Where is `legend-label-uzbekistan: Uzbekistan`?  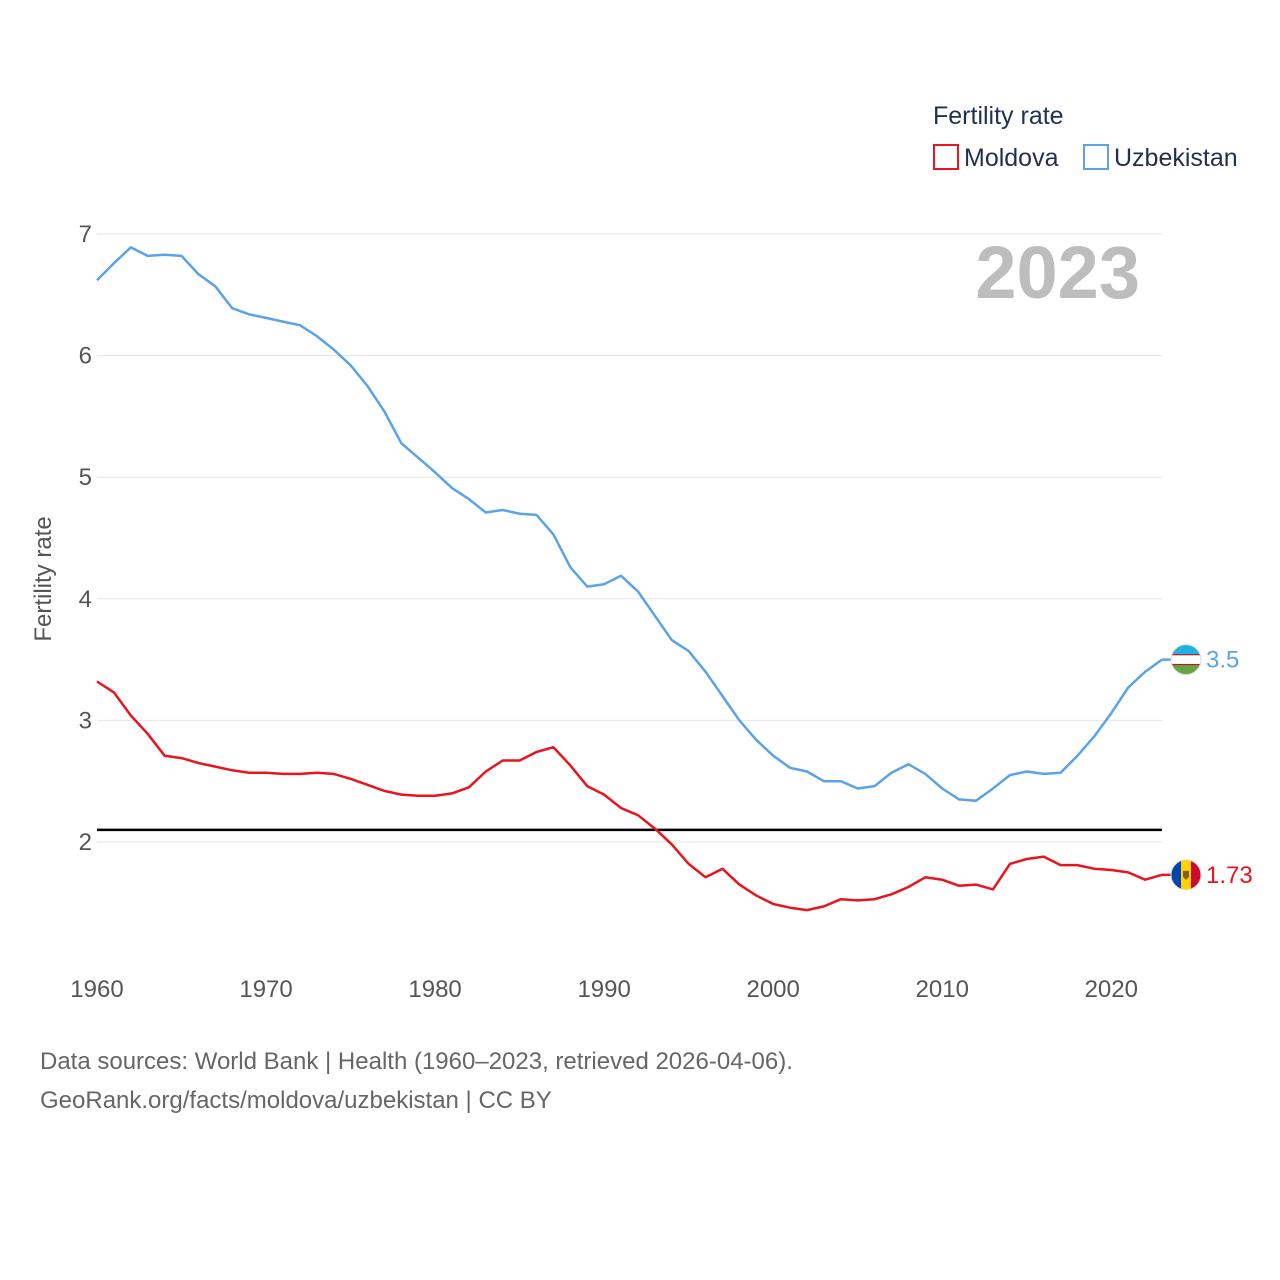 legend-label-uzbekistan: Uzbekistan is located at coordinates (1176, 158).